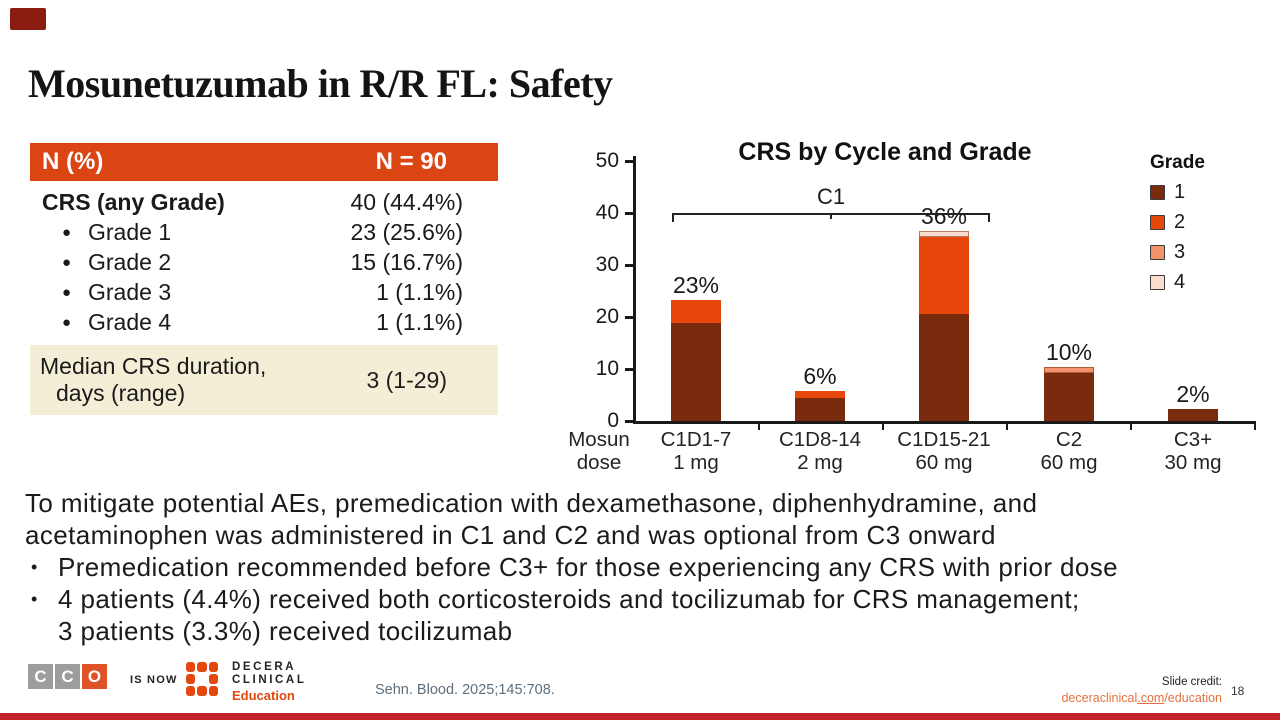 This screenshot has height=720, width=1280. I want to click on table-row: ● Grade 2 15 (16.7%), so click(264, 262).